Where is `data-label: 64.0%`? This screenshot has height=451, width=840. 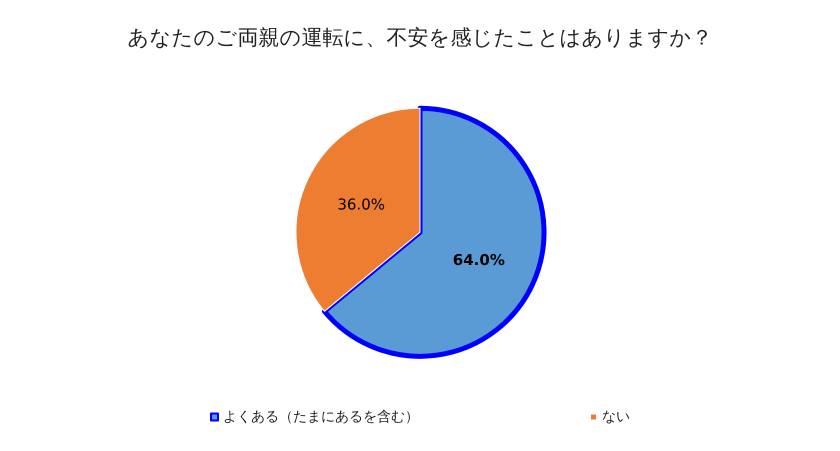 data-label: 64.0% is located at coordinates (478, 259).